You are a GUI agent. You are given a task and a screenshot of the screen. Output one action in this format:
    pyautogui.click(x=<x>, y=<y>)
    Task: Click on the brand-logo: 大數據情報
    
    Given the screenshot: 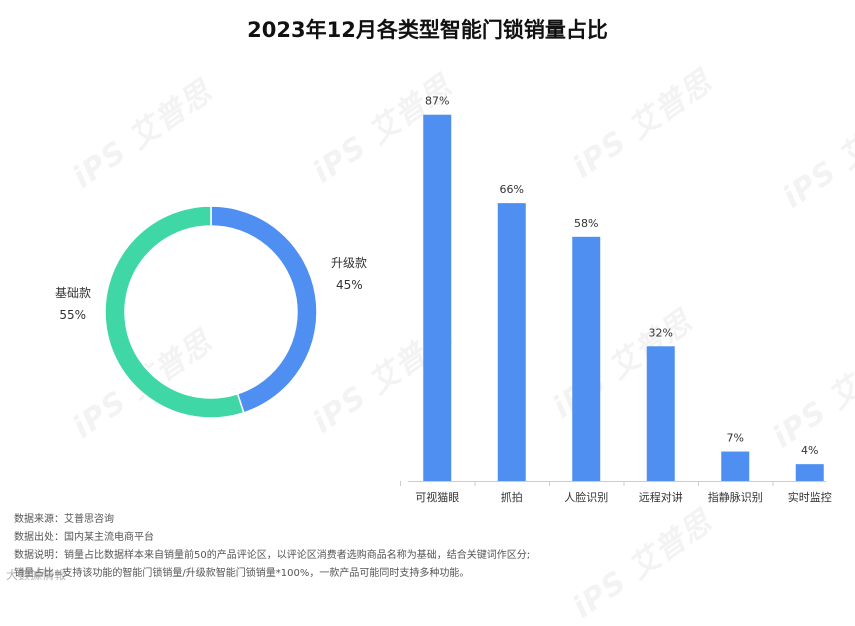 What is the action you would take?
    pyautogui.click(x=36, y=575)
    